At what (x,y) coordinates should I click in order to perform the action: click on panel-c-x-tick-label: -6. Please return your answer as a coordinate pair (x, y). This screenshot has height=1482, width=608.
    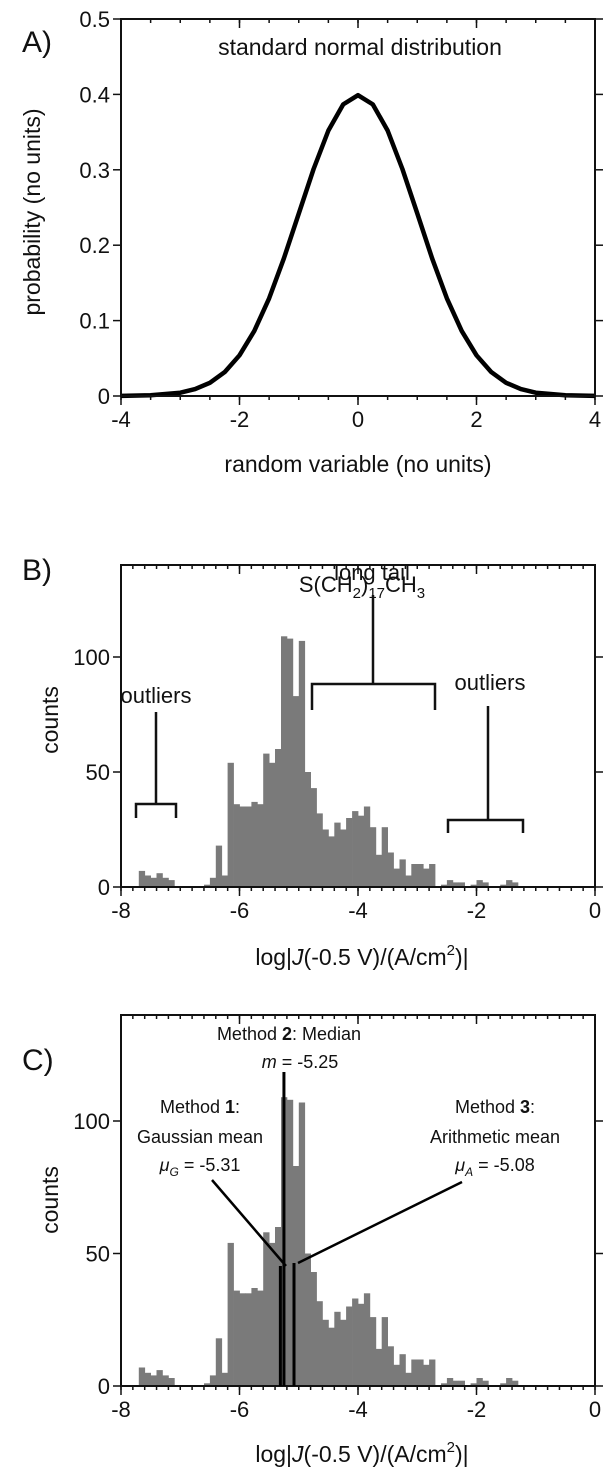
    Looking at the image, I should click on (240, 1409).